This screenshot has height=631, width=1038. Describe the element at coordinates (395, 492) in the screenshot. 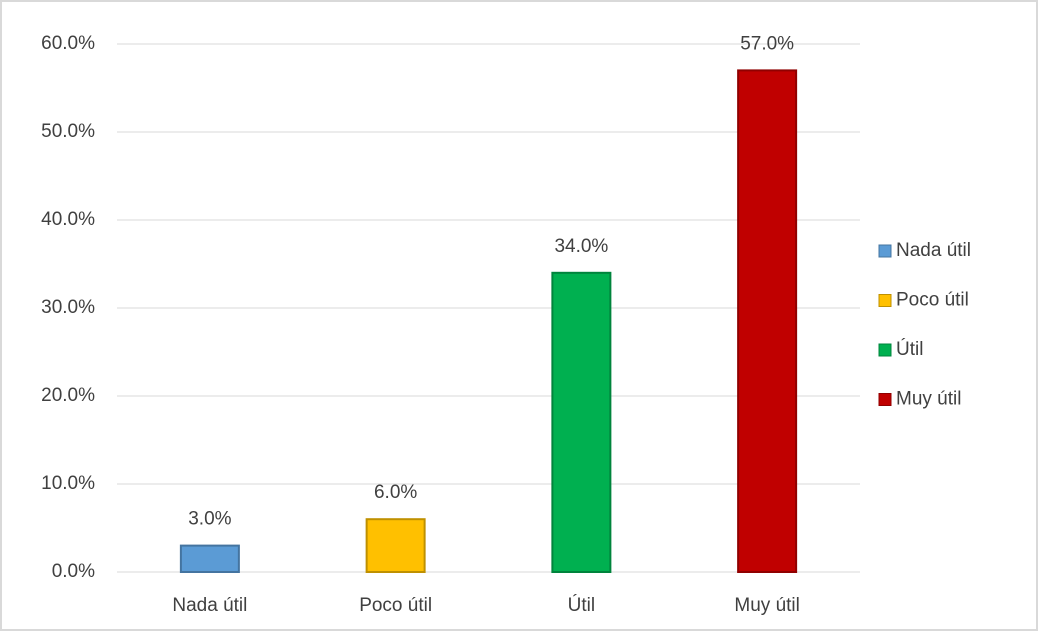

I see `data-label: 6.0%` at that location.